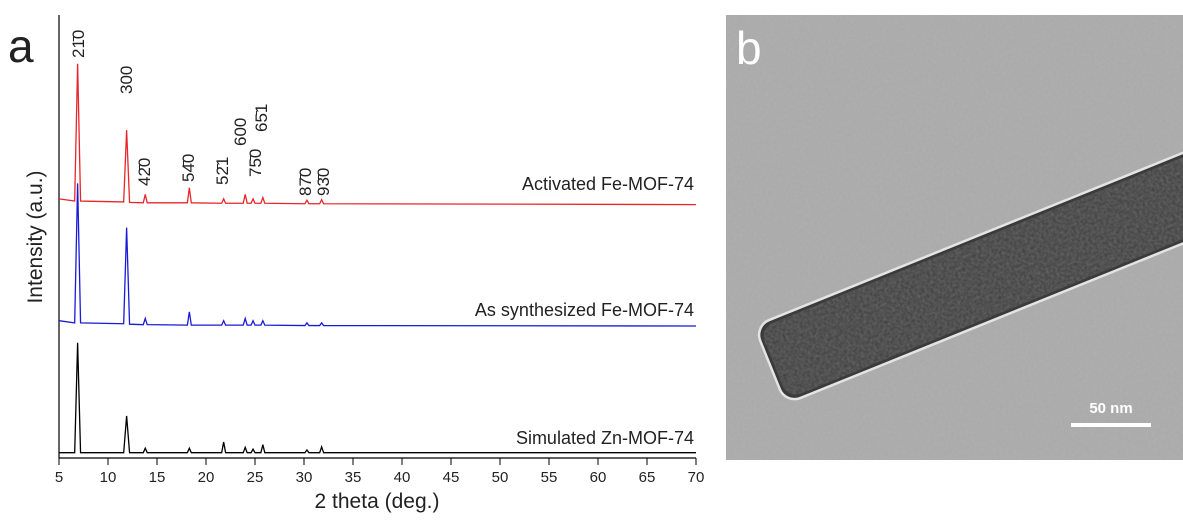 The width and height of the screenshot is (1183, 526). Describe the element at coordinates (261, 118) in the screenshot. I see `peak-label: 65̄1` at that location.